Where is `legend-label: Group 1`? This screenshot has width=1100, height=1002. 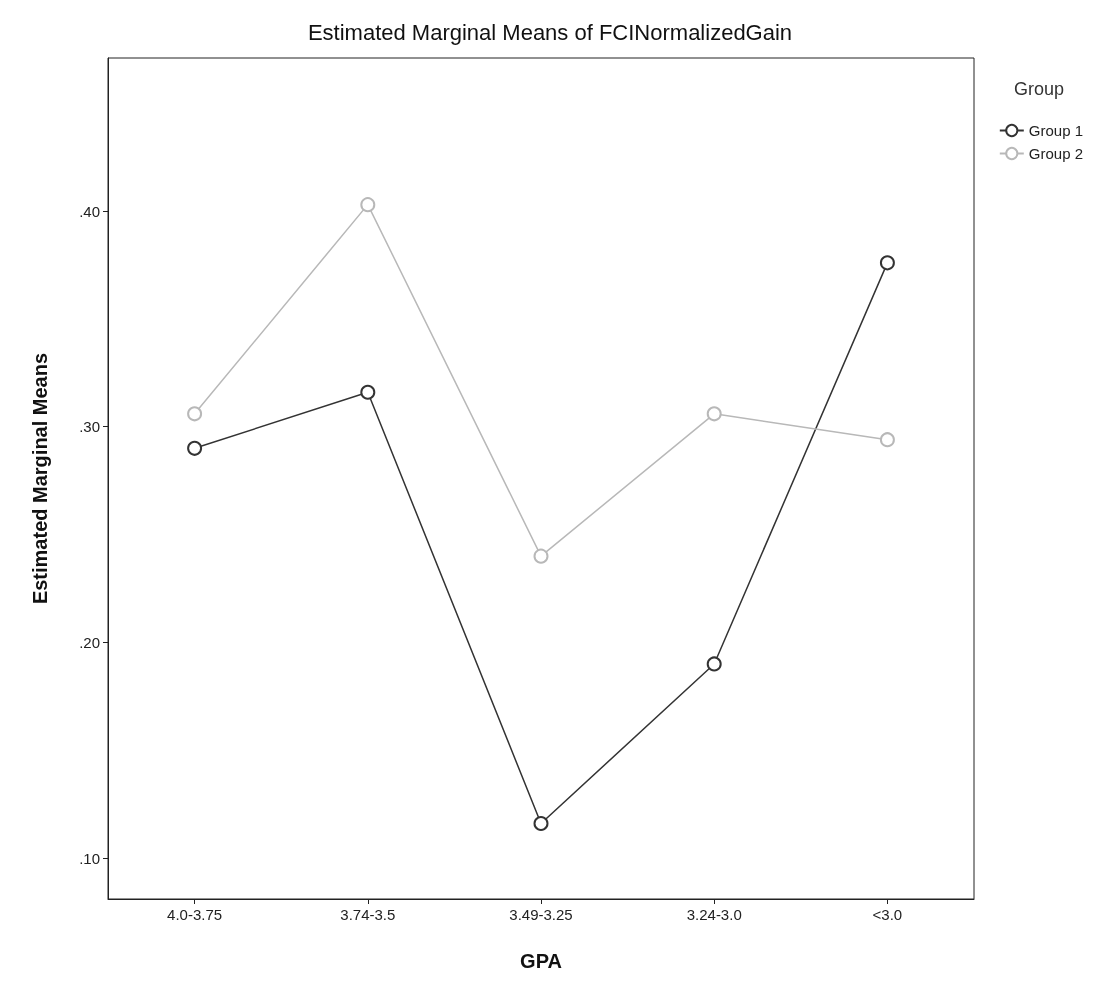 legend-label: Group 1 is located at coordinates (1055, 130).